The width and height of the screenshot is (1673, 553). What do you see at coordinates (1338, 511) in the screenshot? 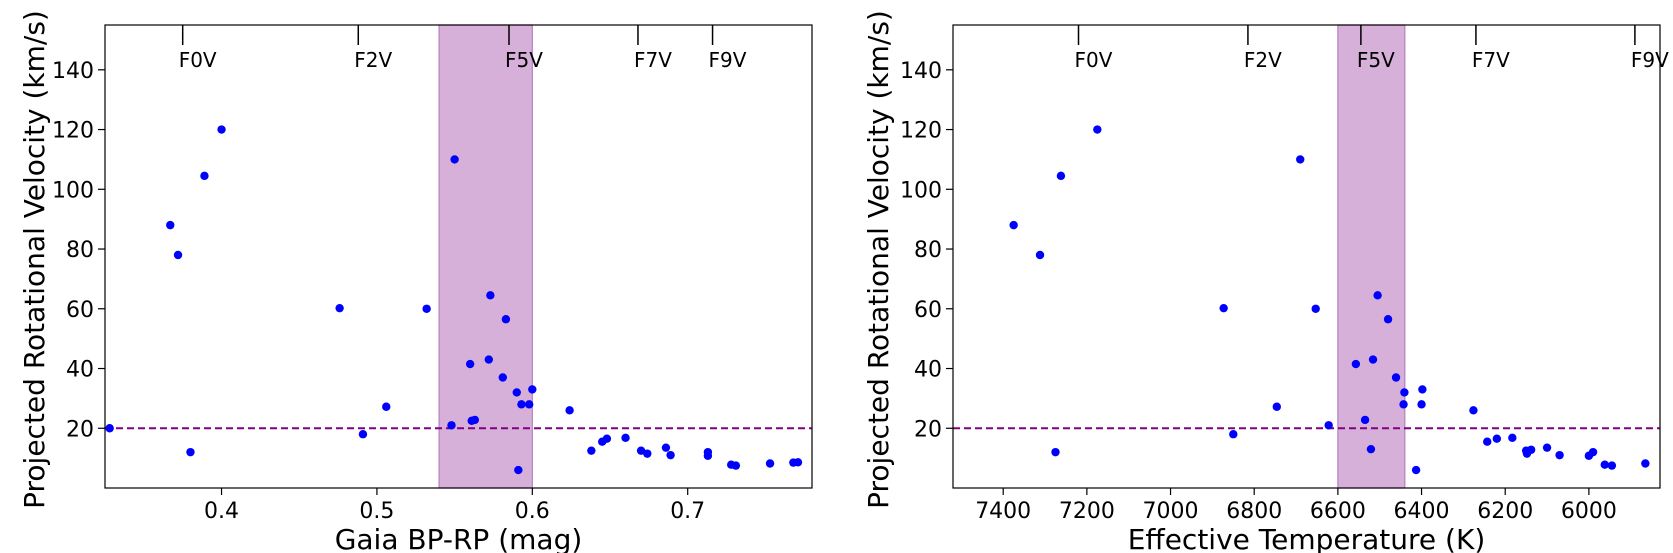
I see `x-tick-label: 6600` at bounding box center [1338, 511].